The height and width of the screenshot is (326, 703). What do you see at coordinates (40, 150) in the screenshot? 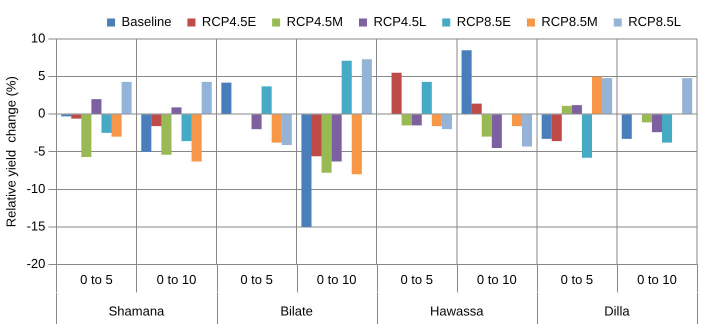
I see `y-tick-label: -5` at bounding box center [40, 150].